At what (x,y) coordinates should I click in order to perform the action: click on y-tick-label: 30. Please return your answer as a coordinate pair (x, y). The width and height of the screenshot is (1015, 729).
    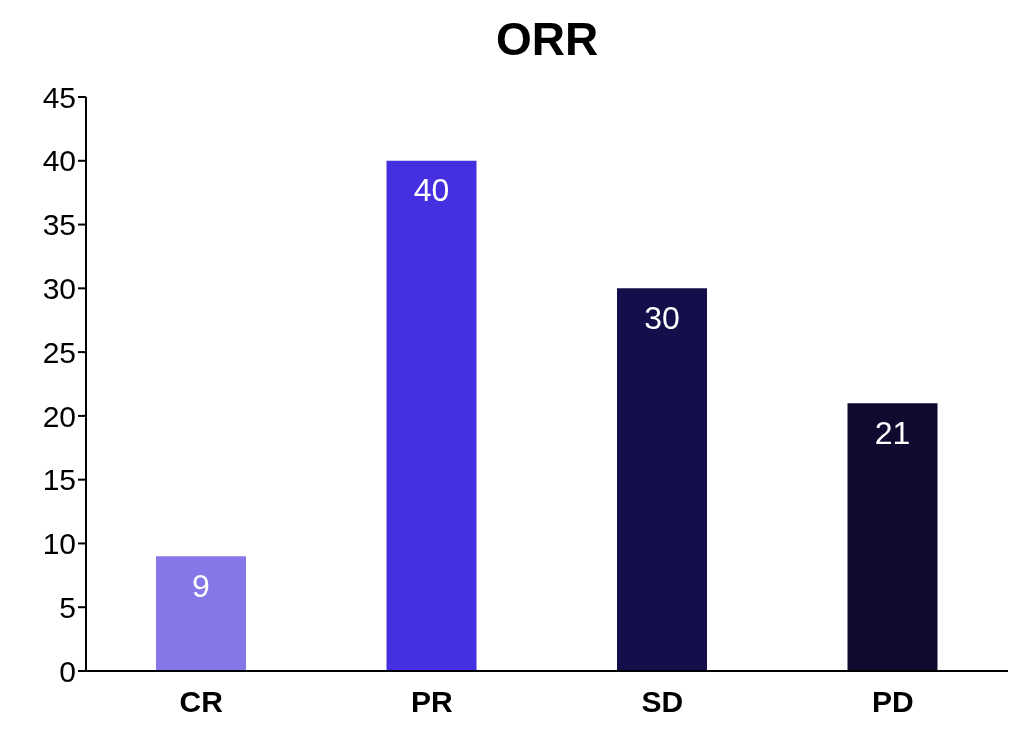
    Looking at the image, I should click on (59, 288).